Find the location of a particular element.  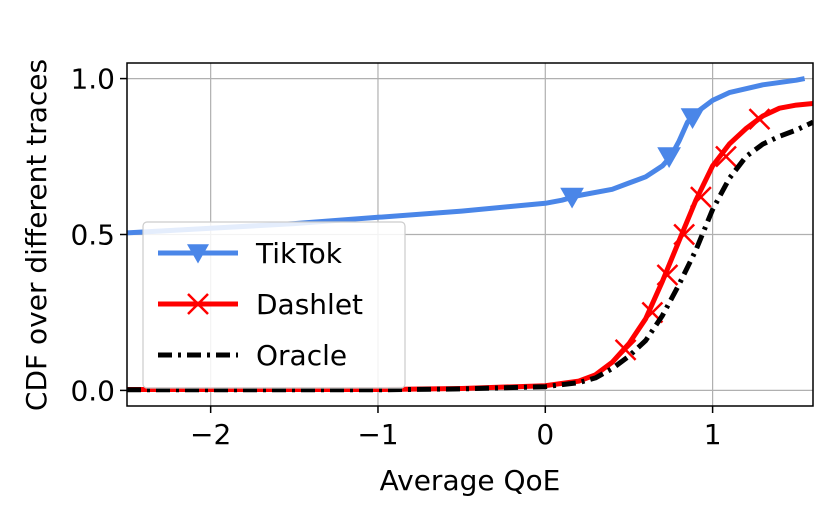

x-tick-label-3: 1 is located at coordinates (713, 434).